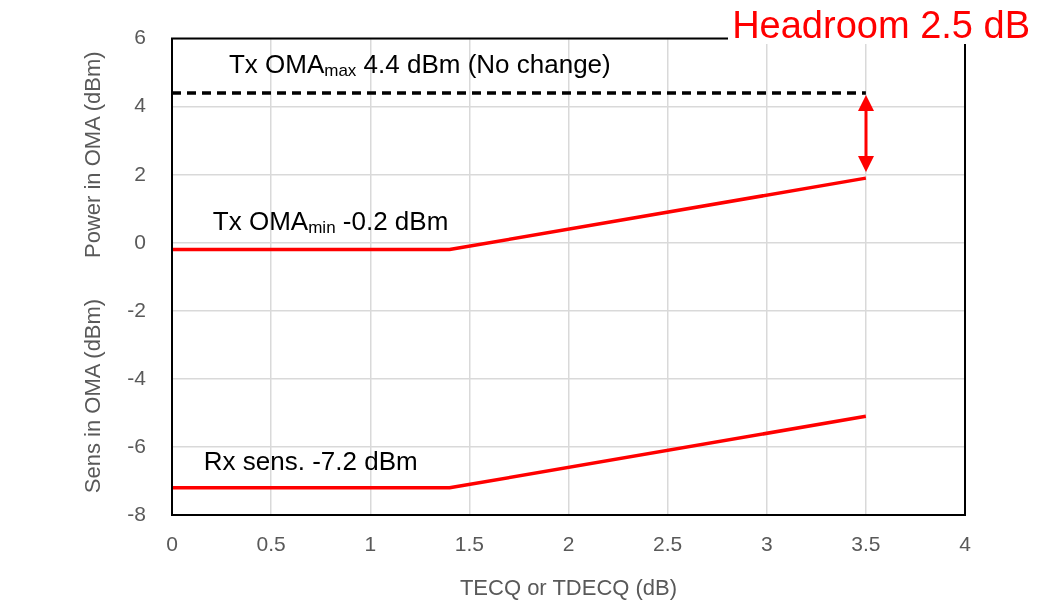  Describe the element at coordinates (137, 377) in the screenshot. I see `y-tick-label: -4` at that location.